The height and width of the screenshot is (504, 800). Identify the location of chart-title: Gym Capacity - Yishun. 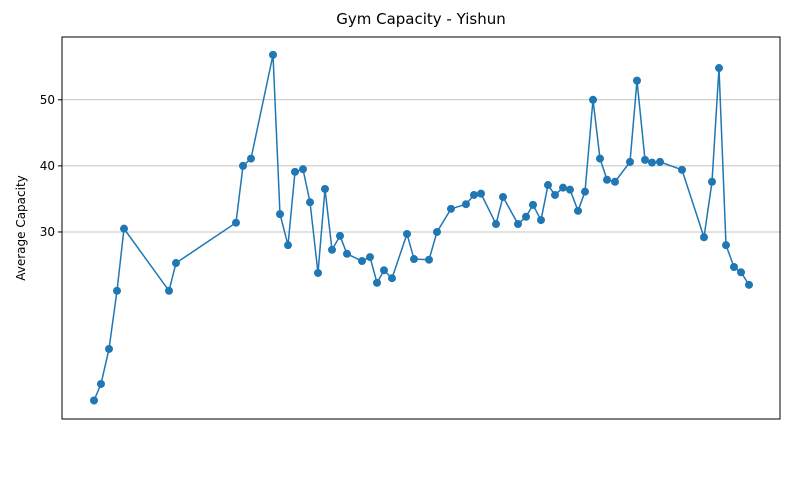
(421, 19).